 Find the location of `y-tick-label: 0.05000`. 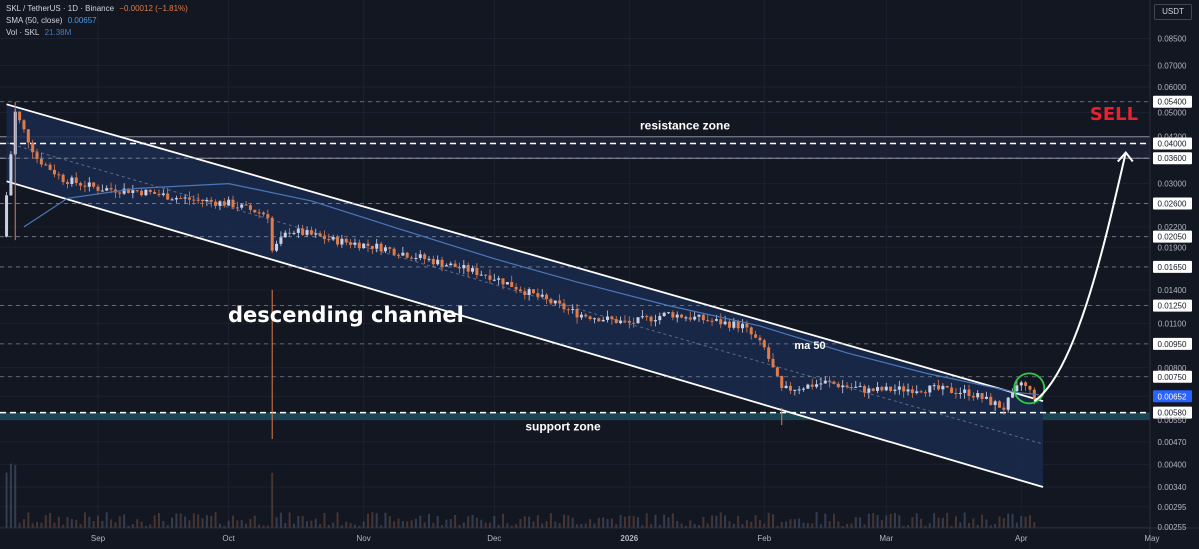

y-tick-label: 0.05000 is located at coordinates (1172, 112).